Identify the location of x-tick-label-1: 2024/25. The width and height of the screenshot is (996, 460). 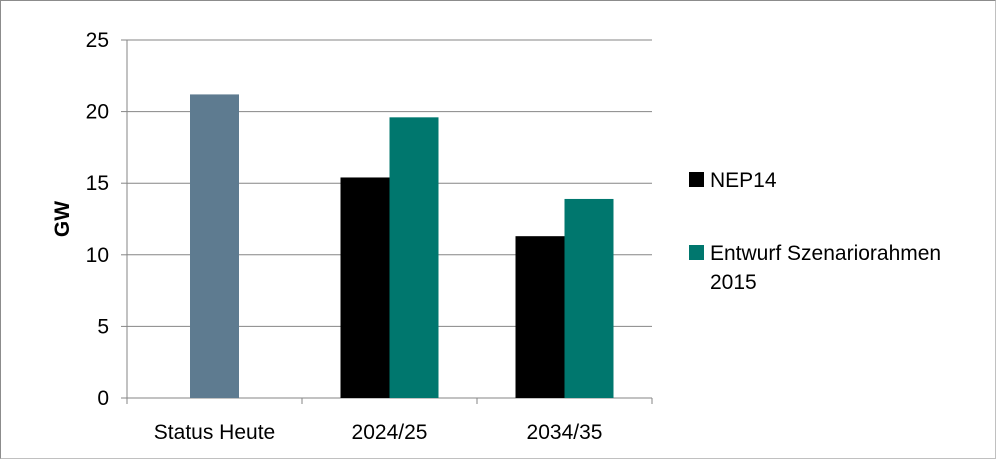
(390, 432).